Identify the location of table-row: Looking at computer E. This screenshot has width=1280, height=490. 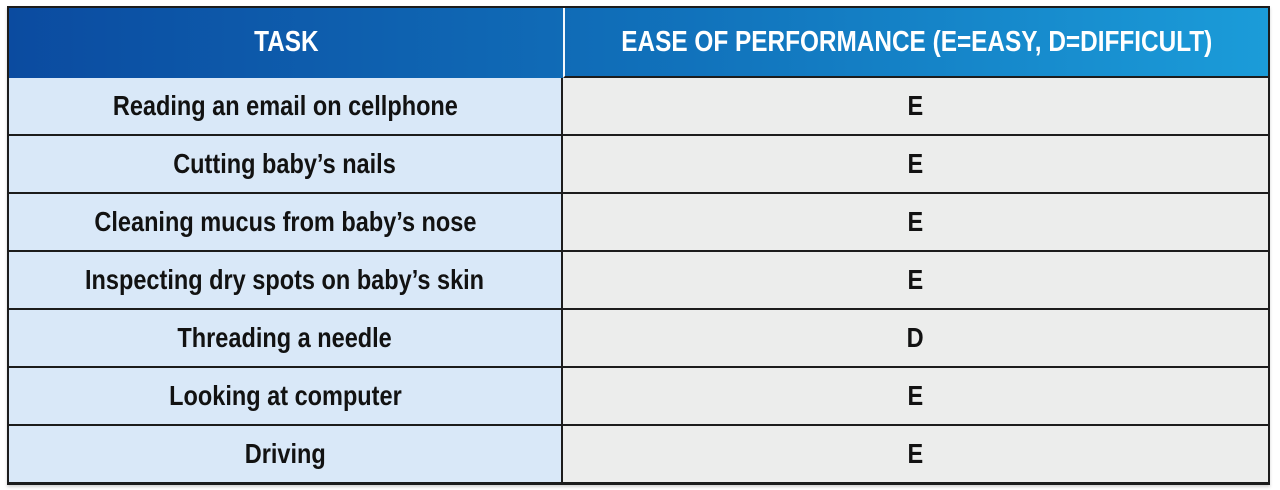
(638, 395).